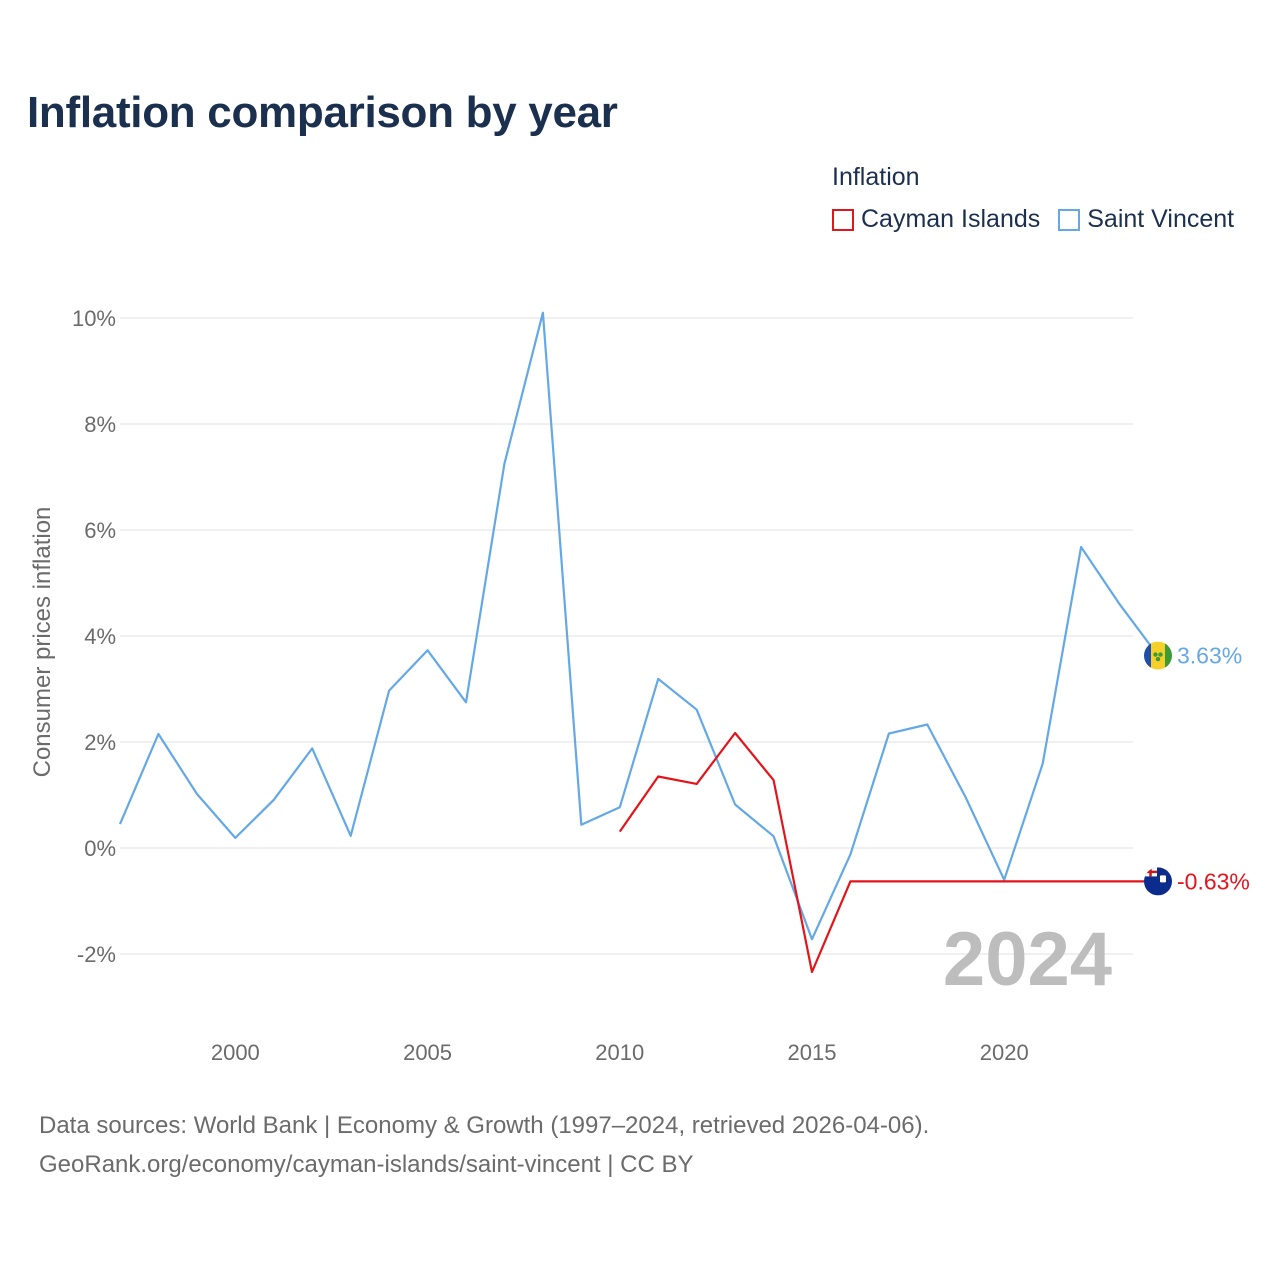  Describe the element at coordinates (1158, 655) in the screenshot. I see `saint-vincent-flag-icon` at that location.